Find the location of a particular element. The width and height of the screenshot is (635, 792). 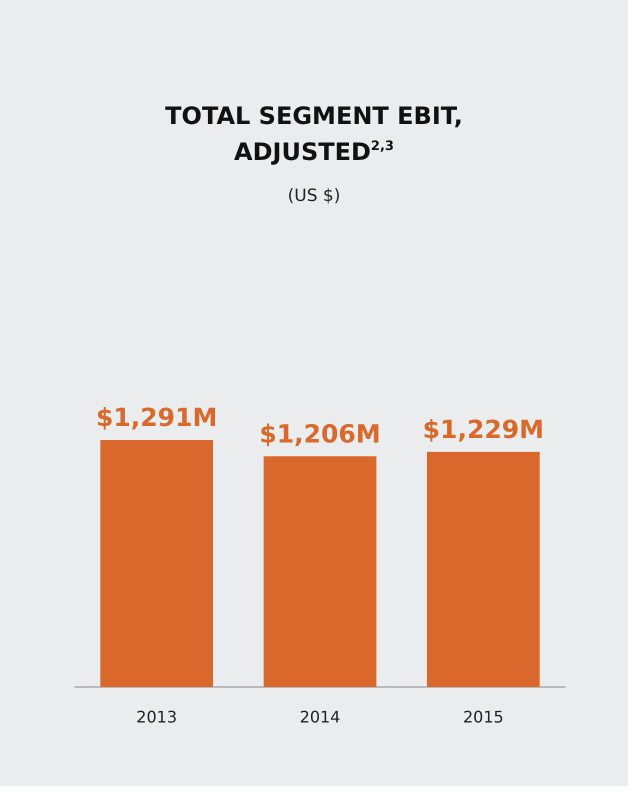

data-label: $1,229M is located at coordinates (483, 429).